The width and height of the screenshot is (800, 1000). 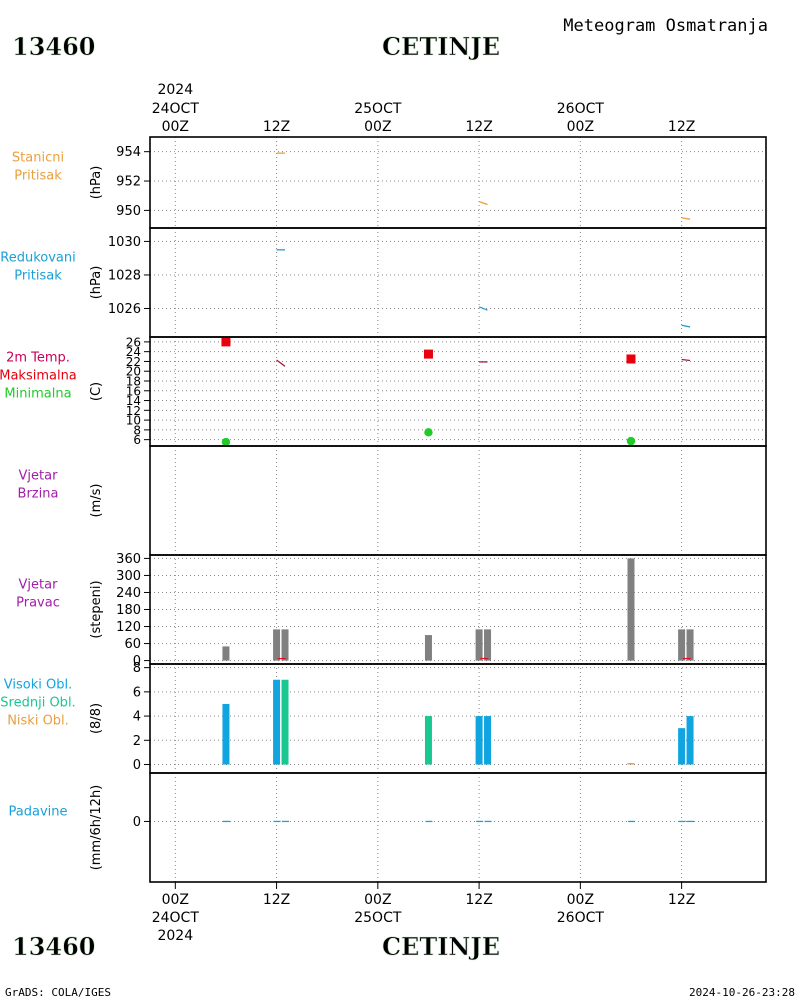 What do you see at coordinates (38, 494) in the screenshot?
I see `panel-label-wind-speed: Brzina` at bounding box center [38, 494].